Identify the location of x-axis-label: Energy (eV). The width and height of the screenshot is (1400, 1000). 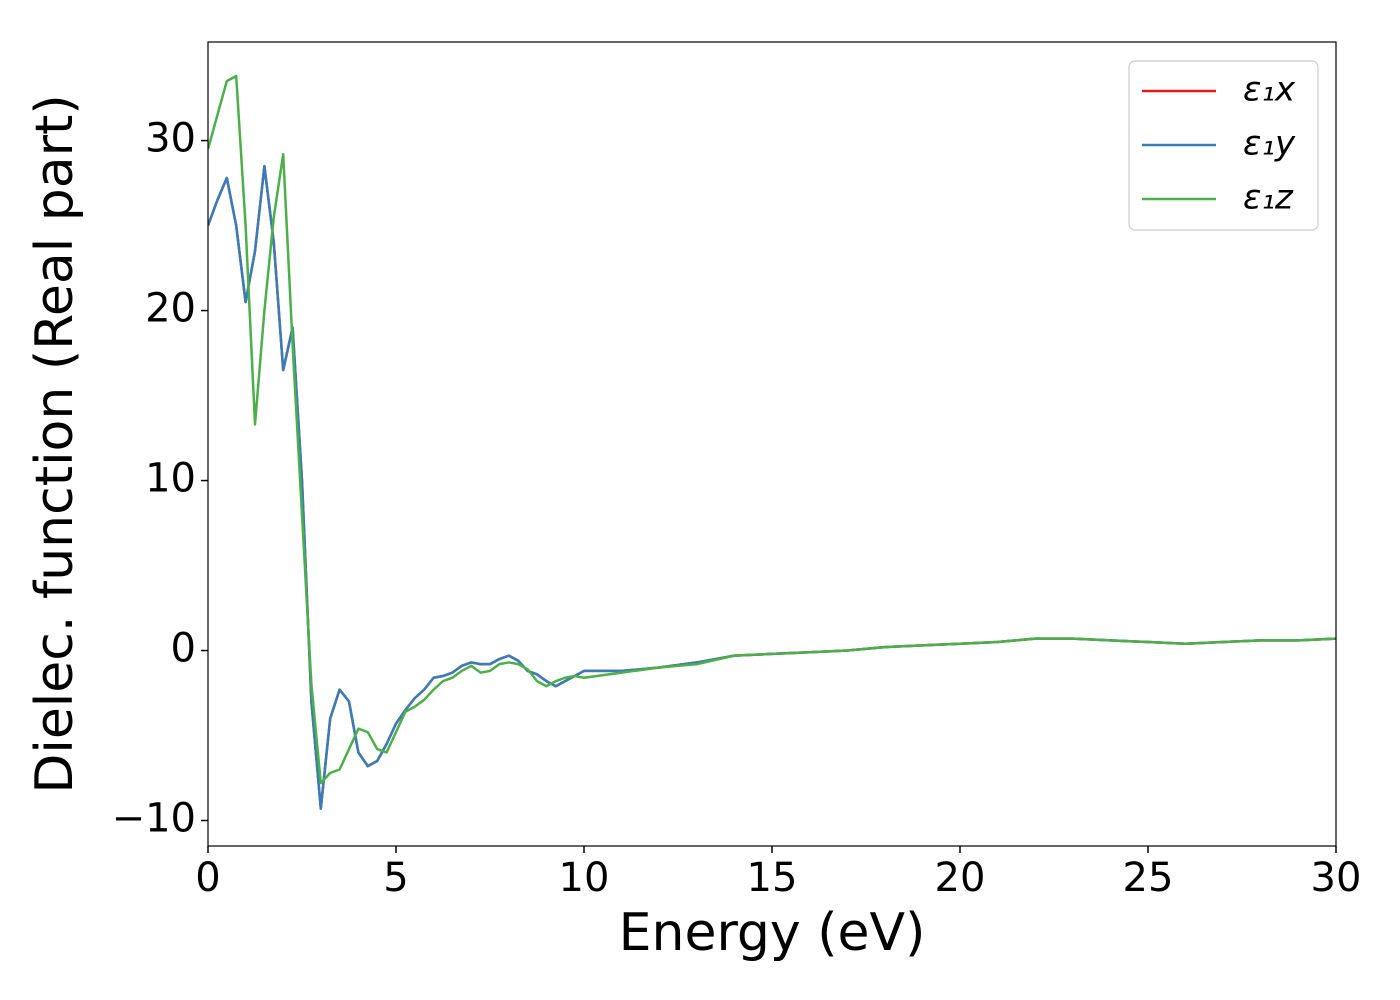
(772, 933).